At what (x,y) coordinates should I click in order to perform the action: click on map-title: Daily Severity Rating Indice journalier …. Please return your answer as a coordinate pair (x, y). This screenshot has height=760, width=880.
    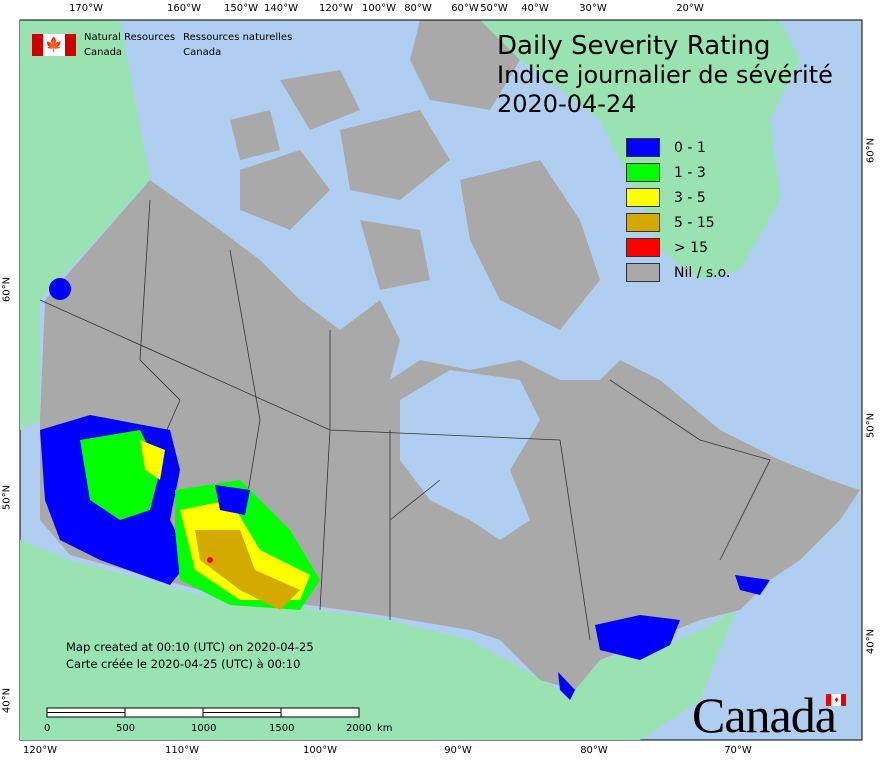
    Looking at the image, I should click on (665, 75).